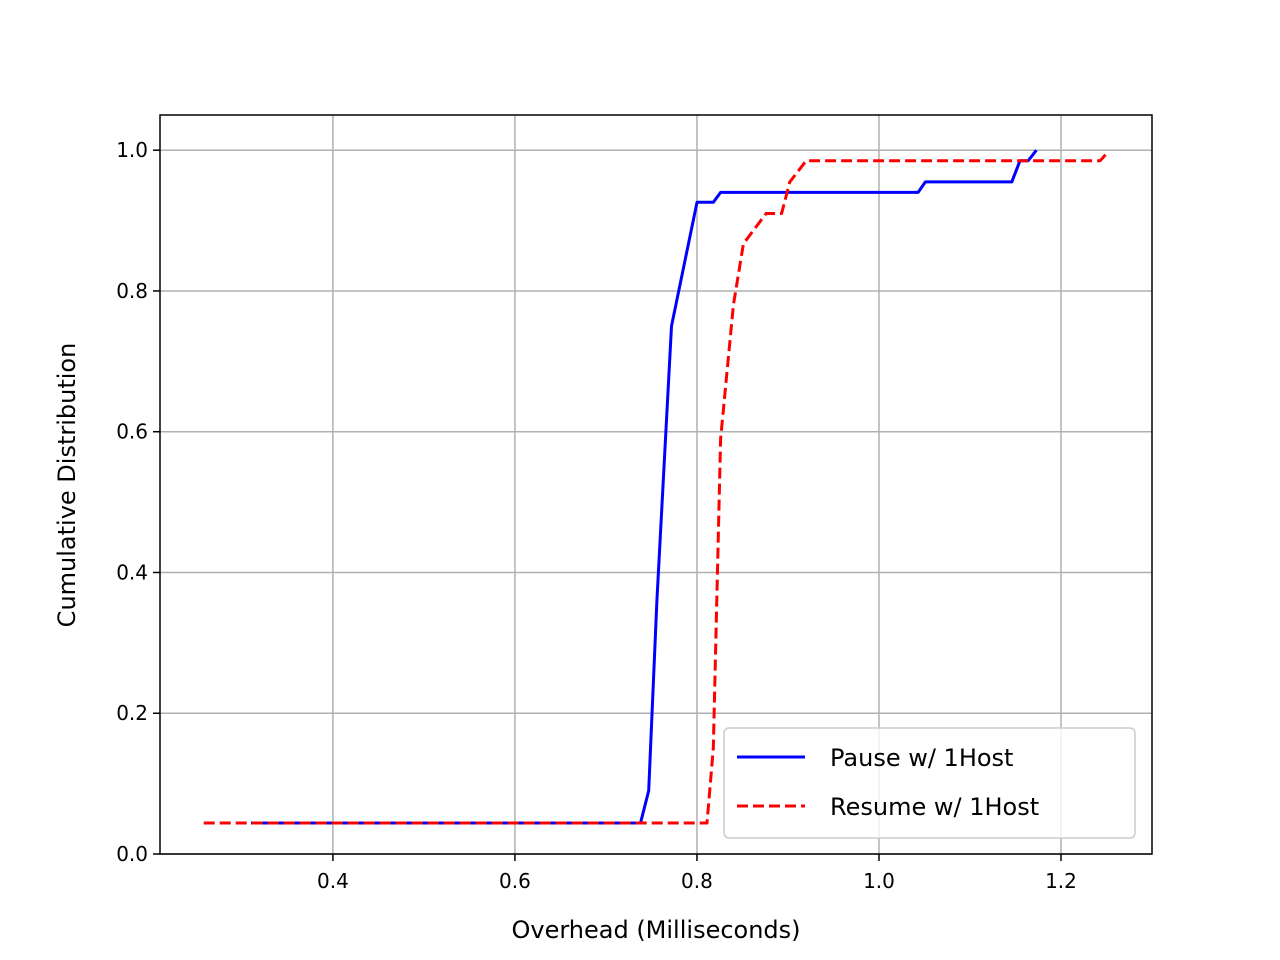 Image resolution: width=1280 pixels, height=960 pixels. What do you see at coordinates (132, 713) in the screenshot?
I see `y-tick-label: 0.2` at bounding box center [132, 713].